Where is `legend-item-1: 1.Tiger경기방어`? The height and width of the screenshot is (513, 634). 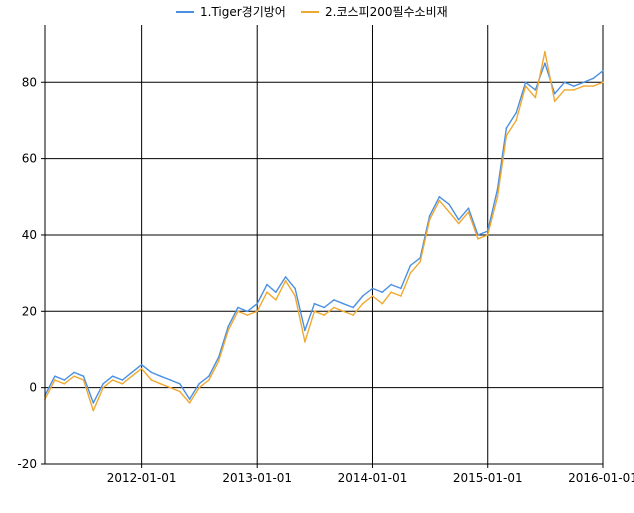
legend-item-1: 1.Tiger경기방어 is located at coordinates (231, 12).